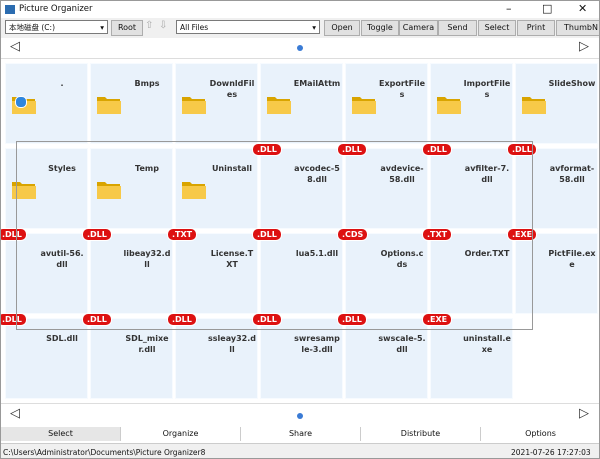 This screenshot has width=600, height=459. Describe the element at coordinates (62, 259) in the screenshot. I see `file-name: avutil-56.dll` at that location.